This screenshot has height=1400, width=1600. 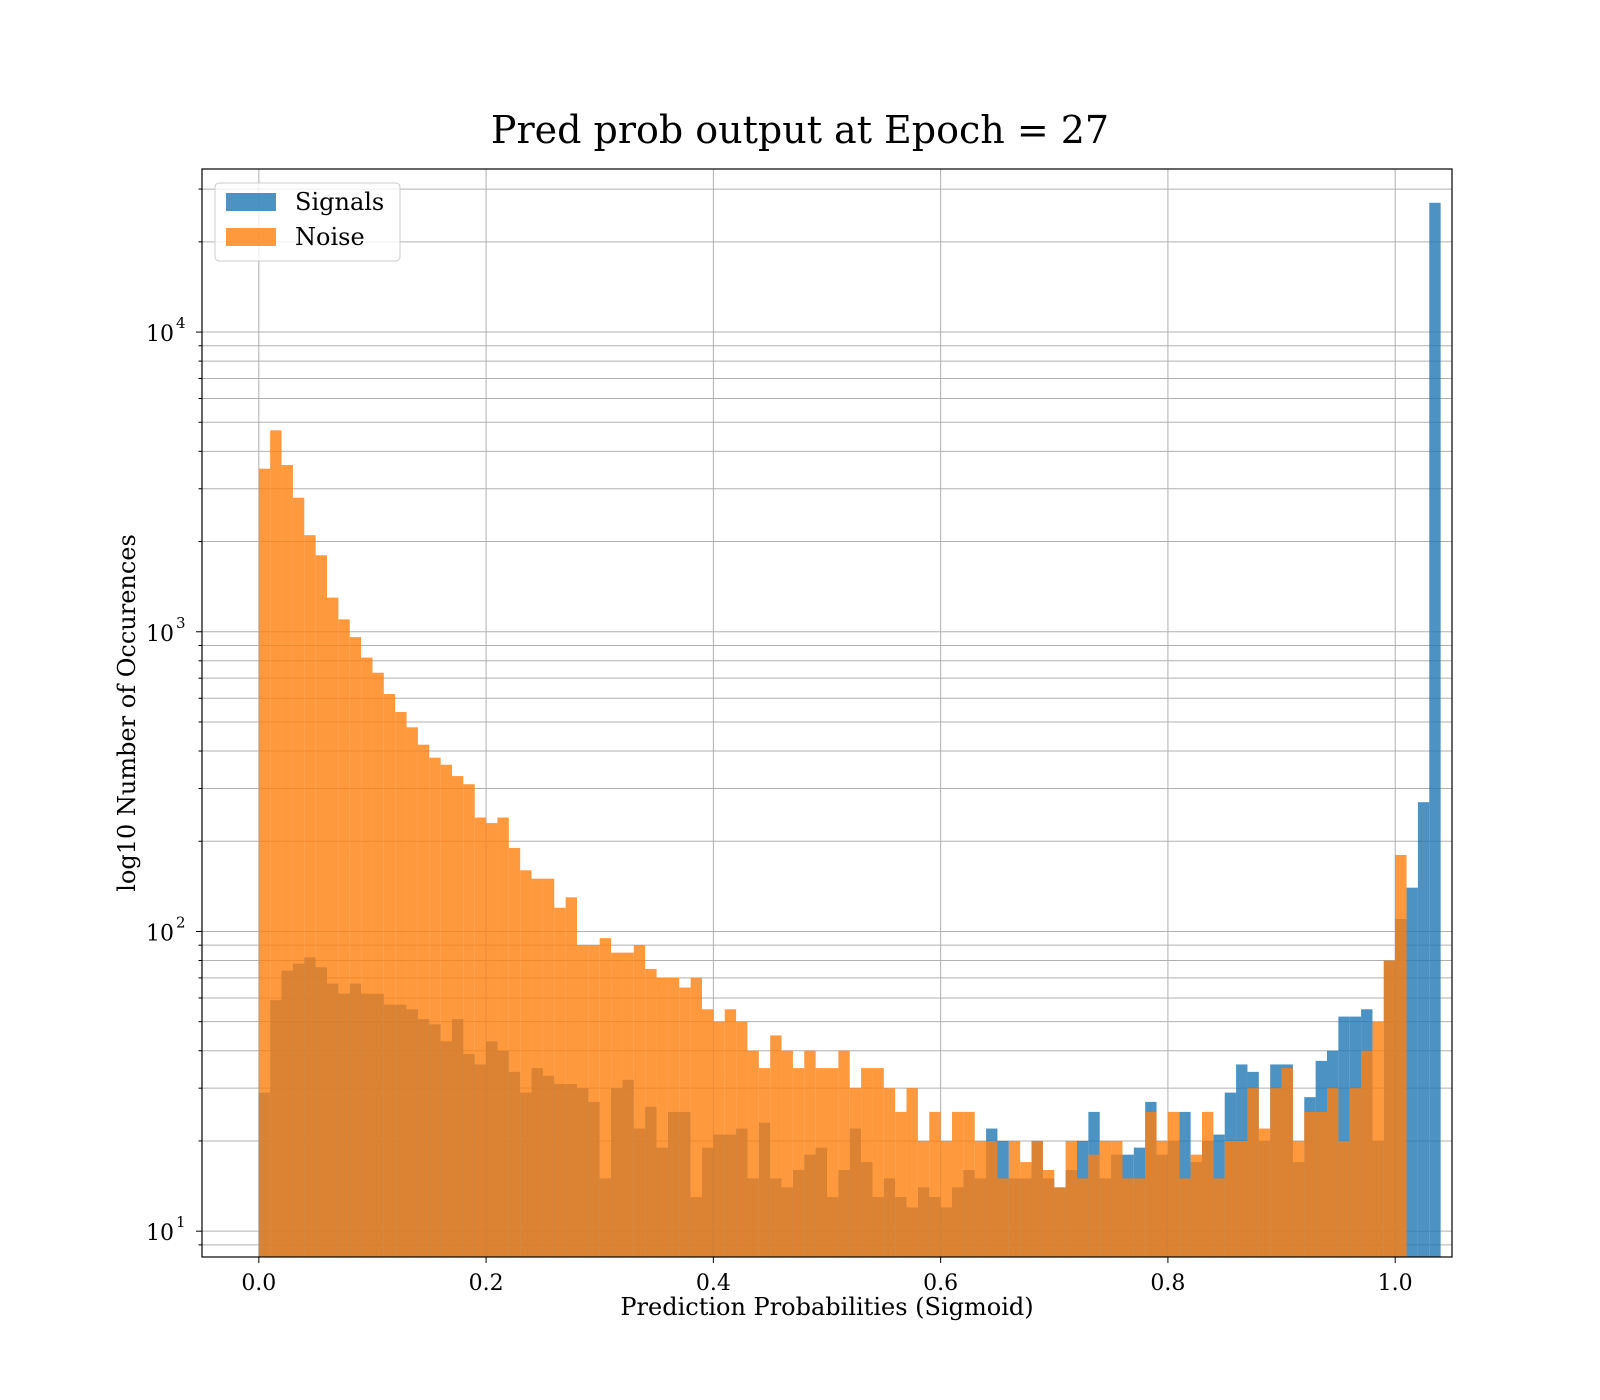 What do you see at coordinates (251, 202) in the screenshot?
I see `legend-swatch-signals` at bounding box center [251, 202].